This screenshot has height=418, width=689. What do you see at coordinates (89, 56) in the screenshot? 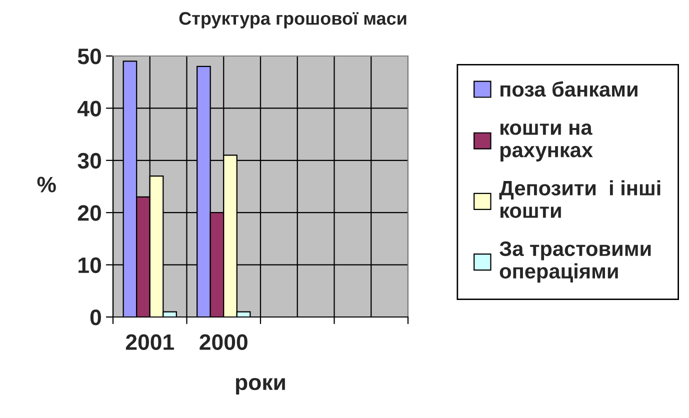
I see `y-tick-label: 50` at bounding box center [89, 56].